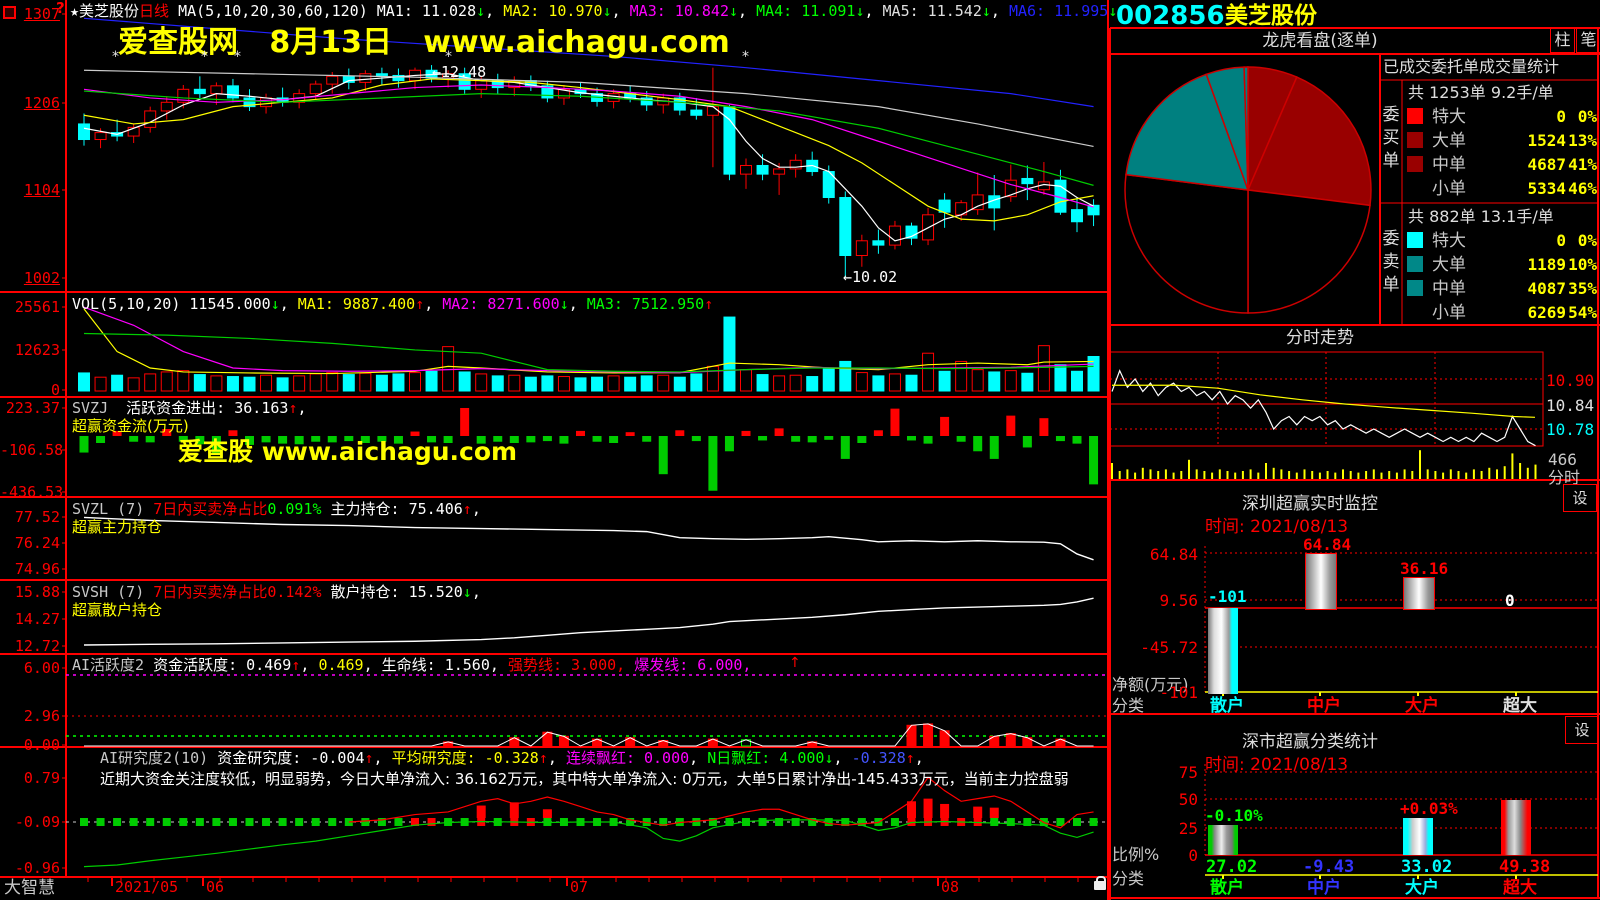 This screenshot has height=900, width=1600. What do you see at coordinates (645, 304) in the screenshot?
I see `header-segment: MA3: 7512.950` at bounding box center [645, 304].